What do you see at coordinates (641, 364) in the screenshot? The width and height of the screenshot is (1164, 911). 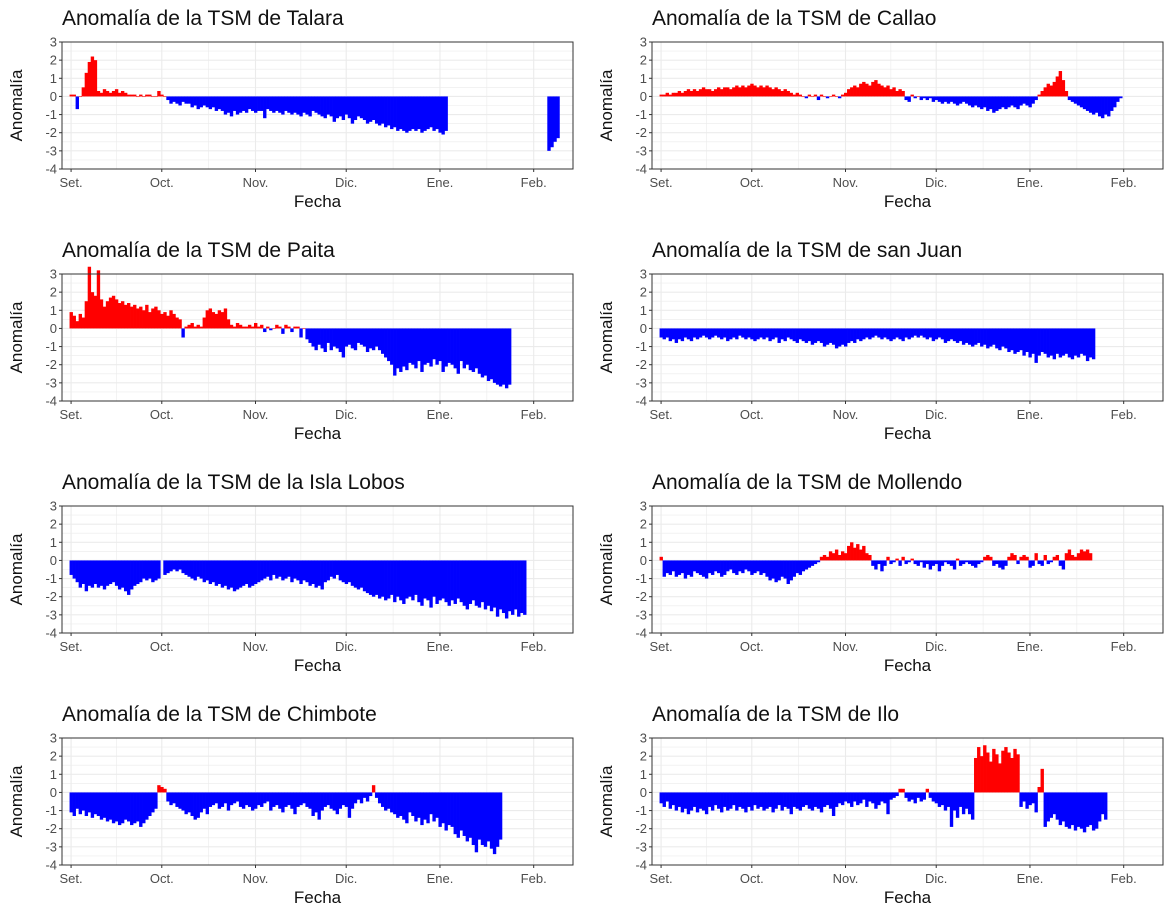 I see `y-tick-label: -2` at bounding box center [641, 364].